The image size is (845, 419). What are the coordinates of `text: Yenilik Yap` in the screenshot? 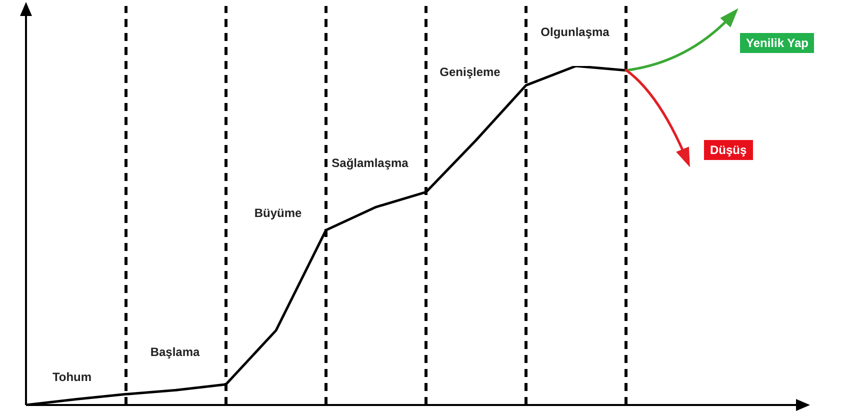 It's located at (777, 43).